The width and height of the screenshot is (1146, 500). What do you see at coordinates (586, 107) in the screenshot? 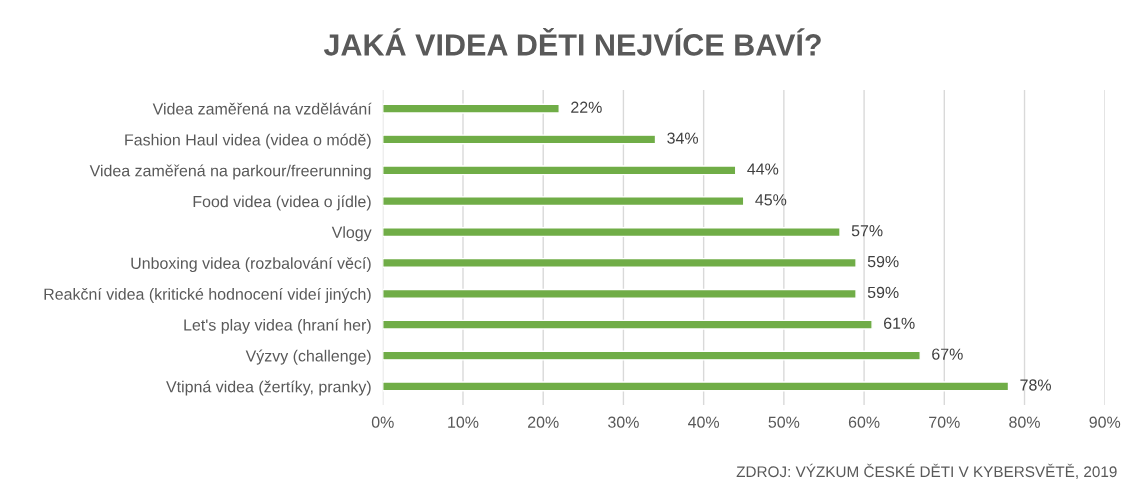
I see `data-label: 22%` at bounding box center [586, 107].